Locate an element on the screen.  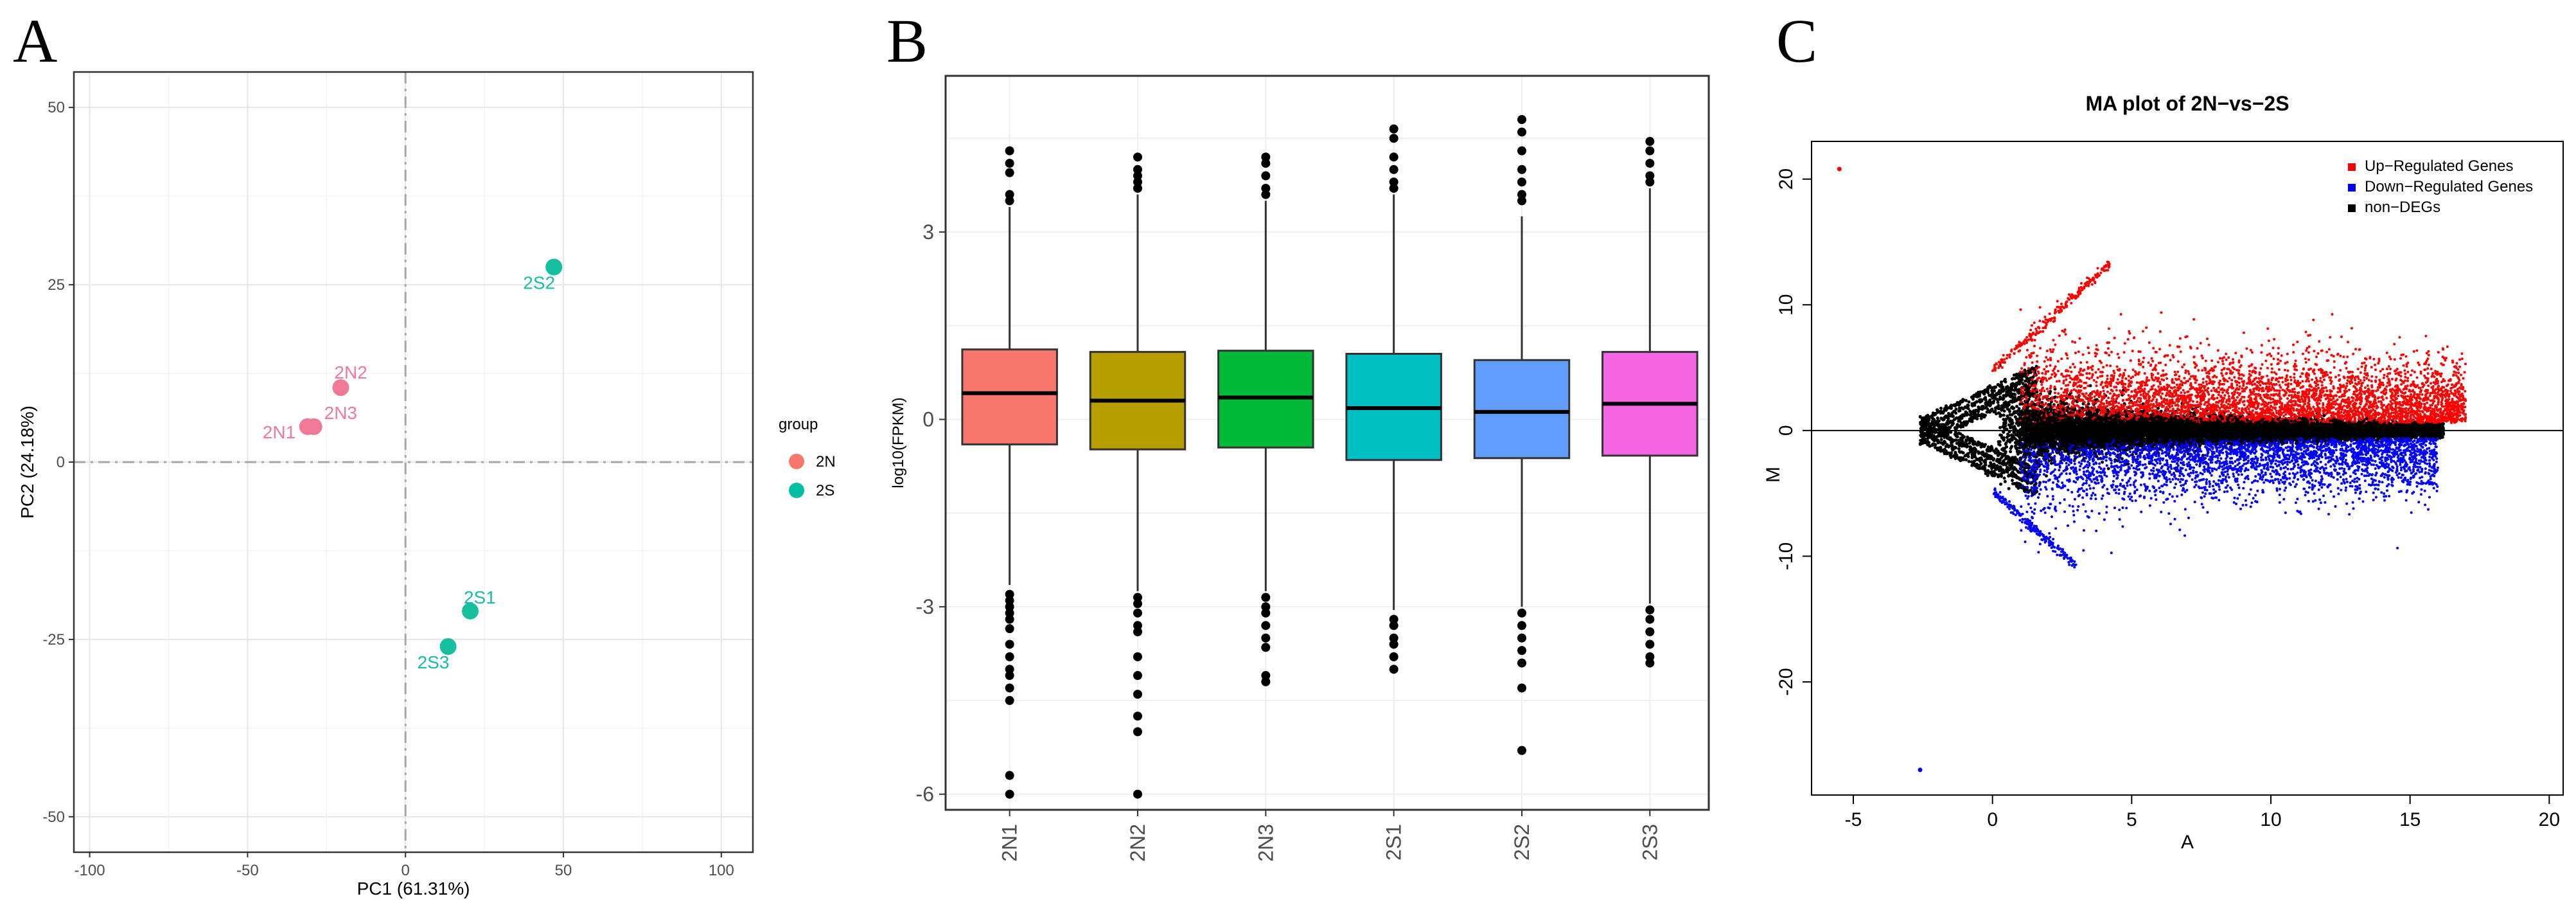
y-axis-title: M is located at coordinates (1773, 475).